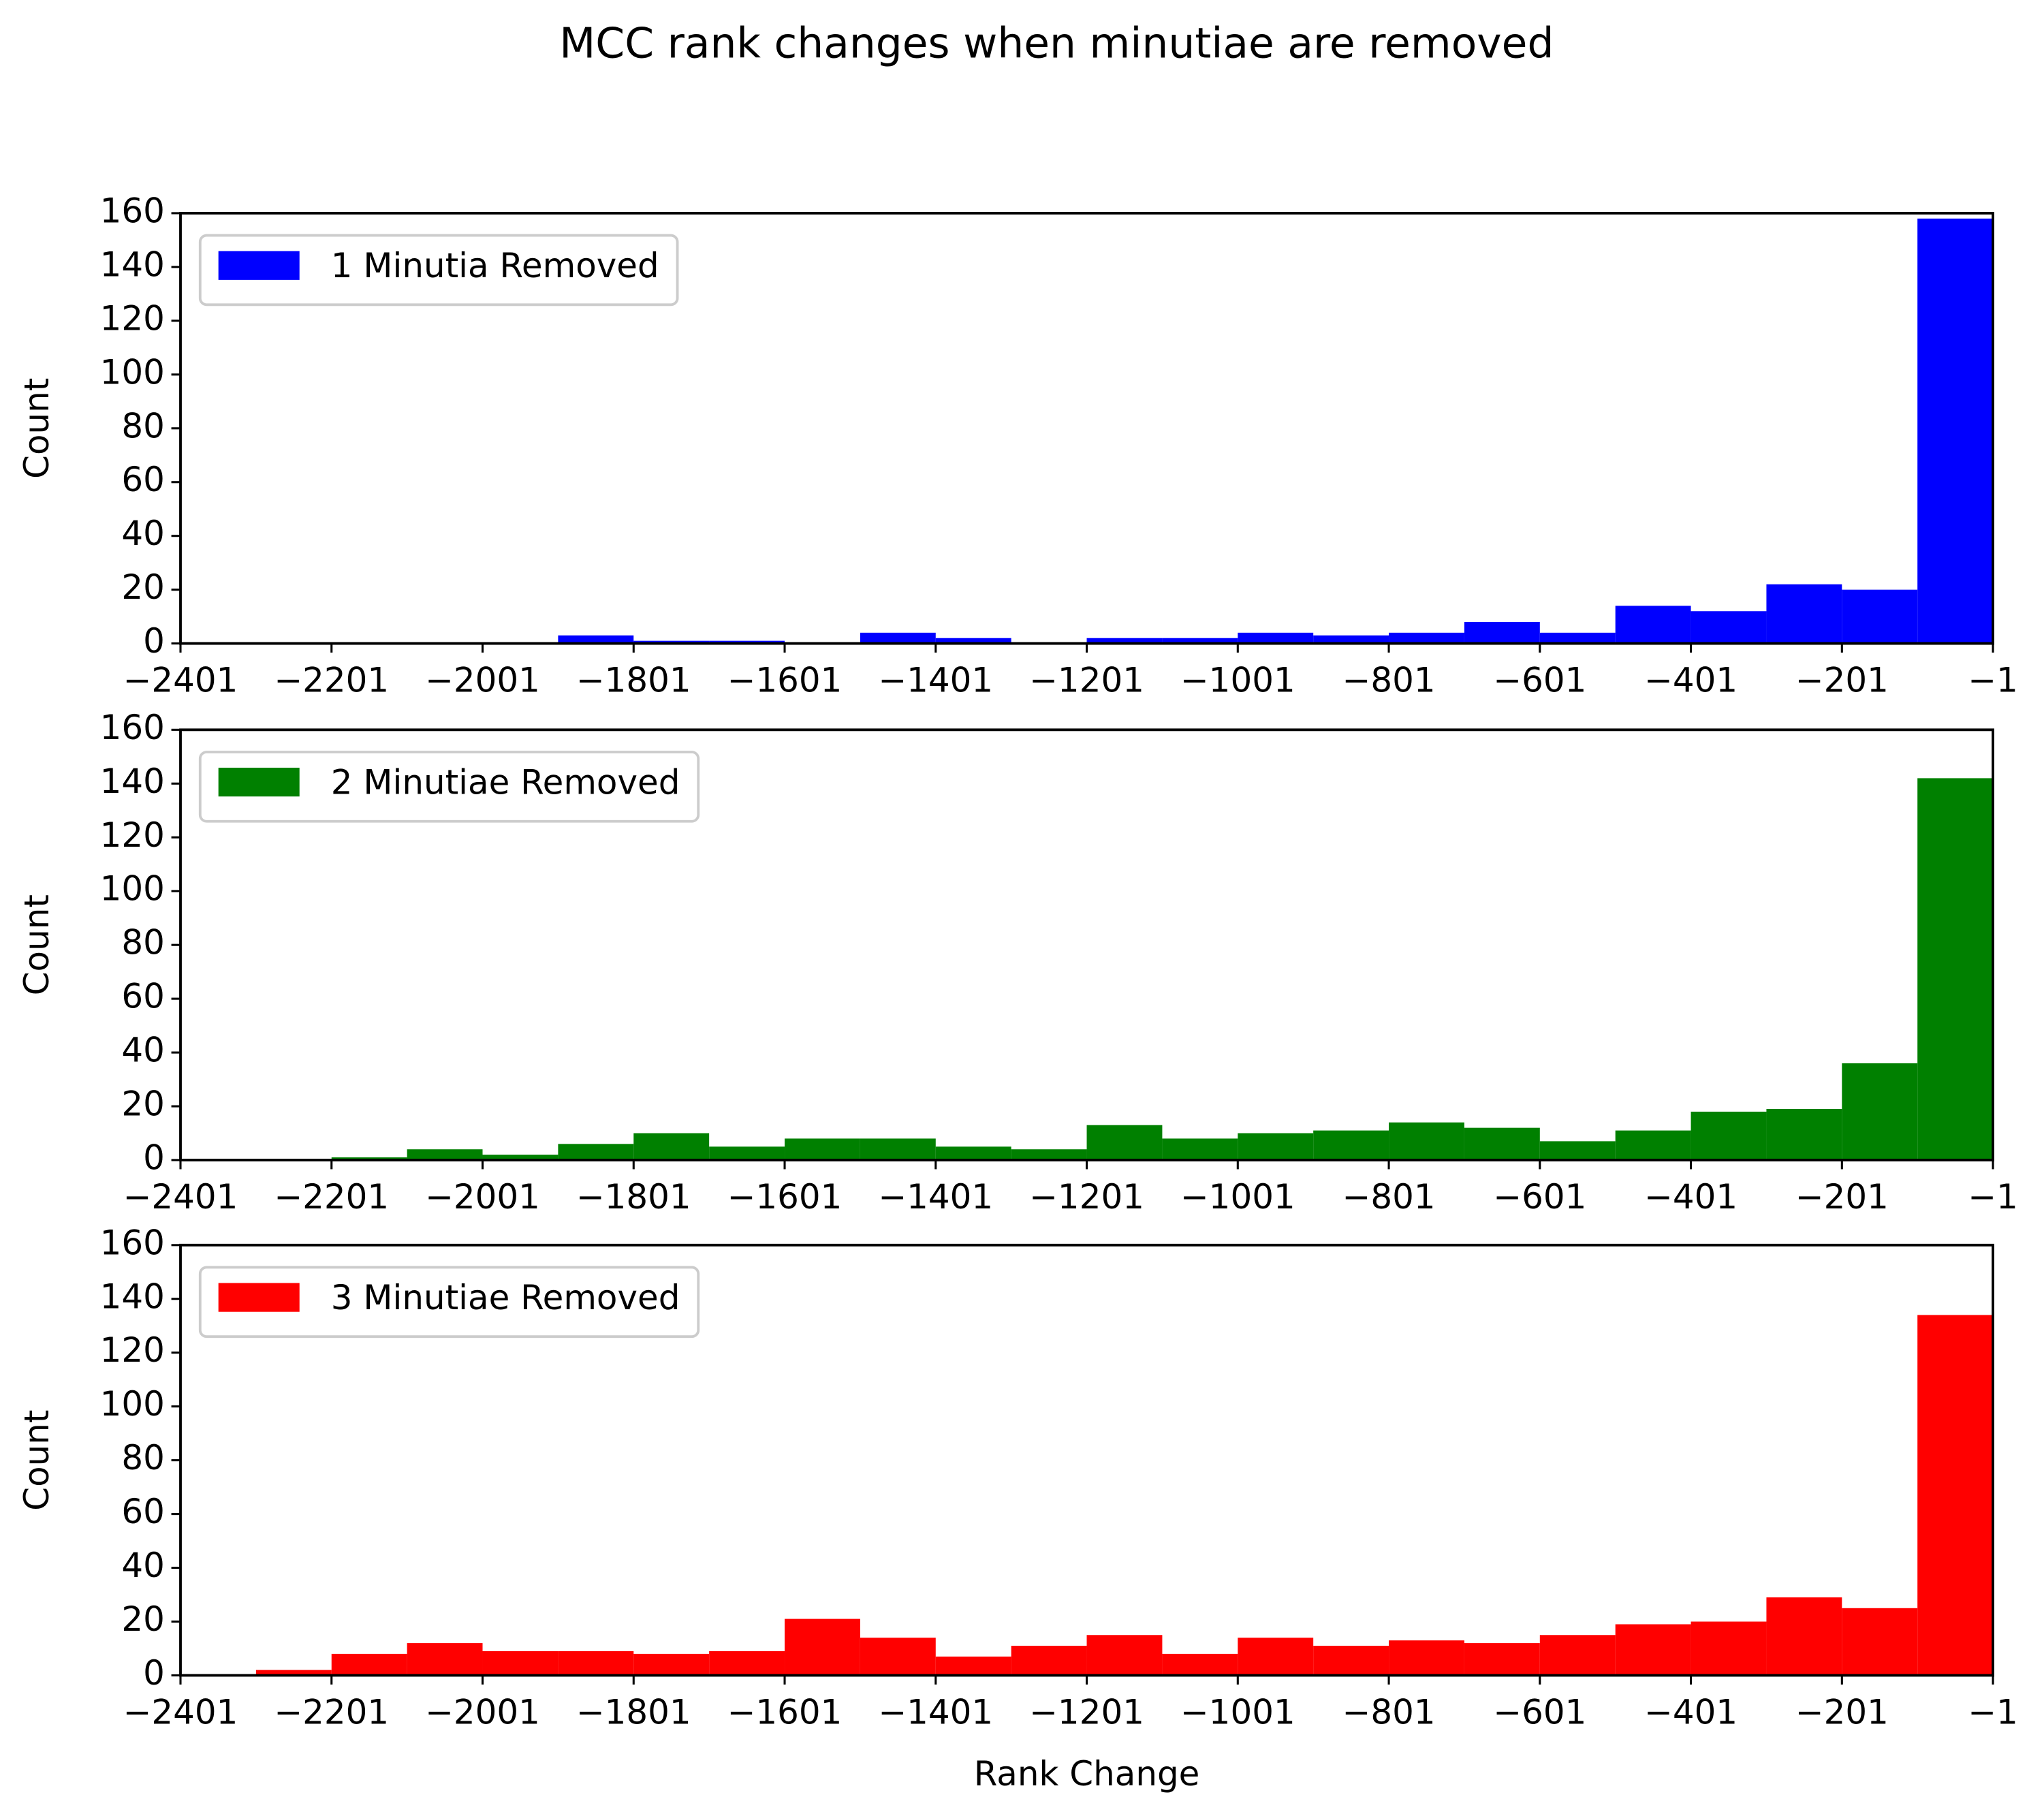 The height and width of the screenshot is (1814, 2044). Describe the element at coordinates (633, 680) in the screenshot. I see `x-tick-label: −1801` at that location.